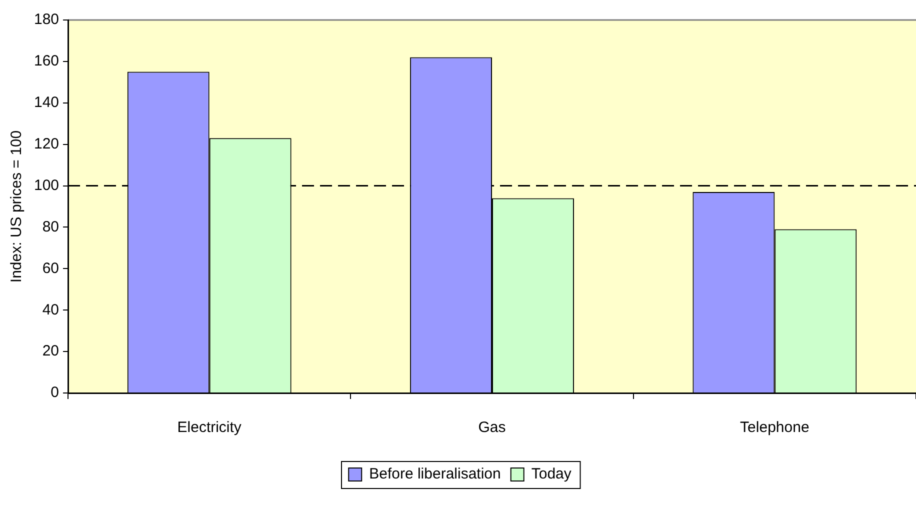 This screenshot has width=916, height=512. I want to click on x-tick-label: Gas, so click(492, 427).